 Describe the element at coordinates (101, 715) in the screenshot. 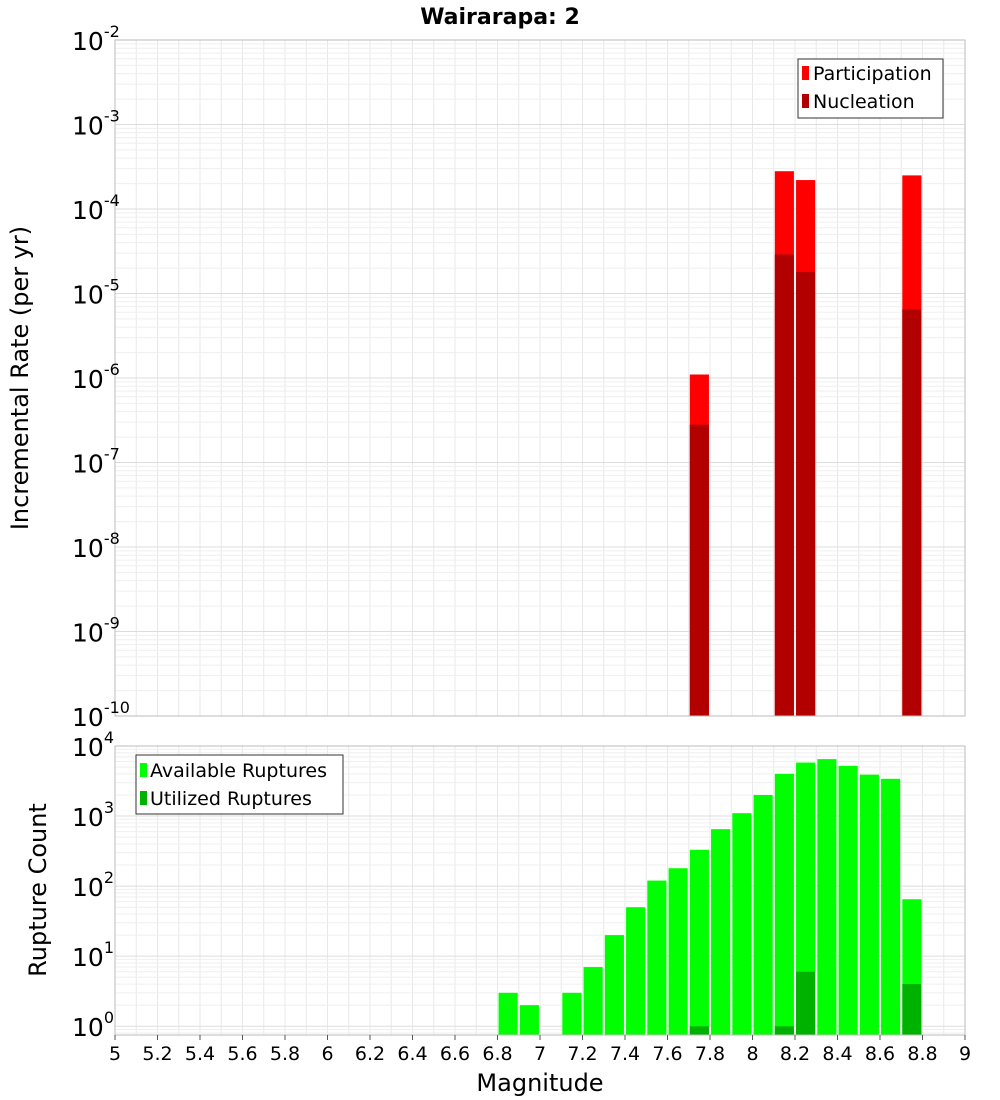

I see `rate-y-tick-label: 10⁻¹⁰` at that location.